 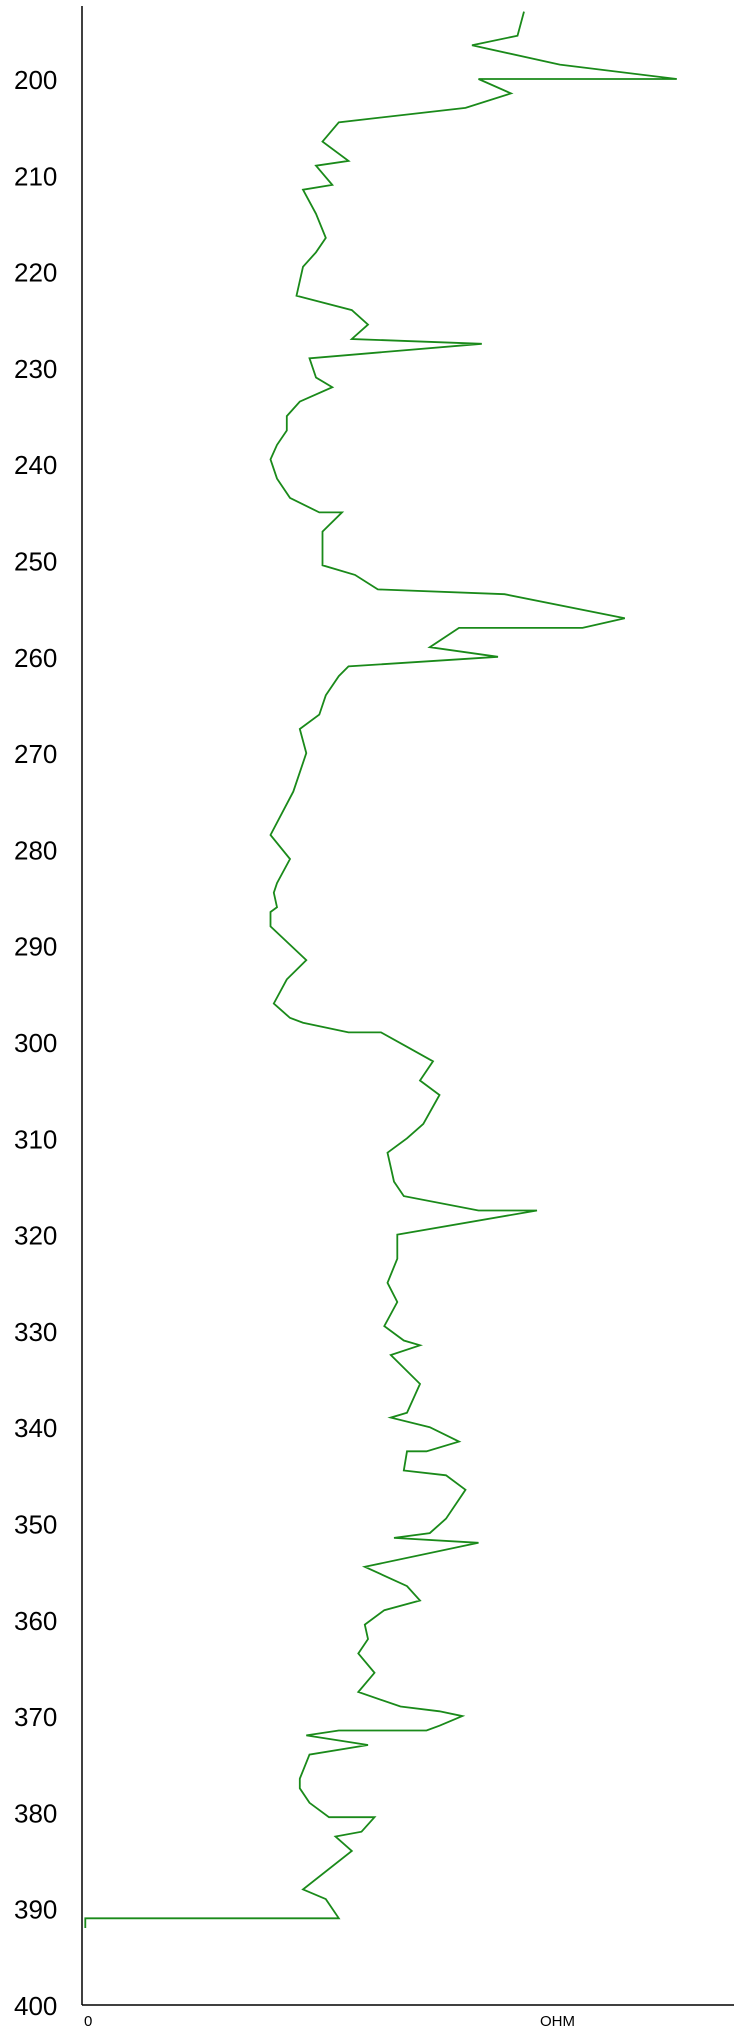 I want to click on depth-tick-label-350: 350, so click(x=35, y=1525).